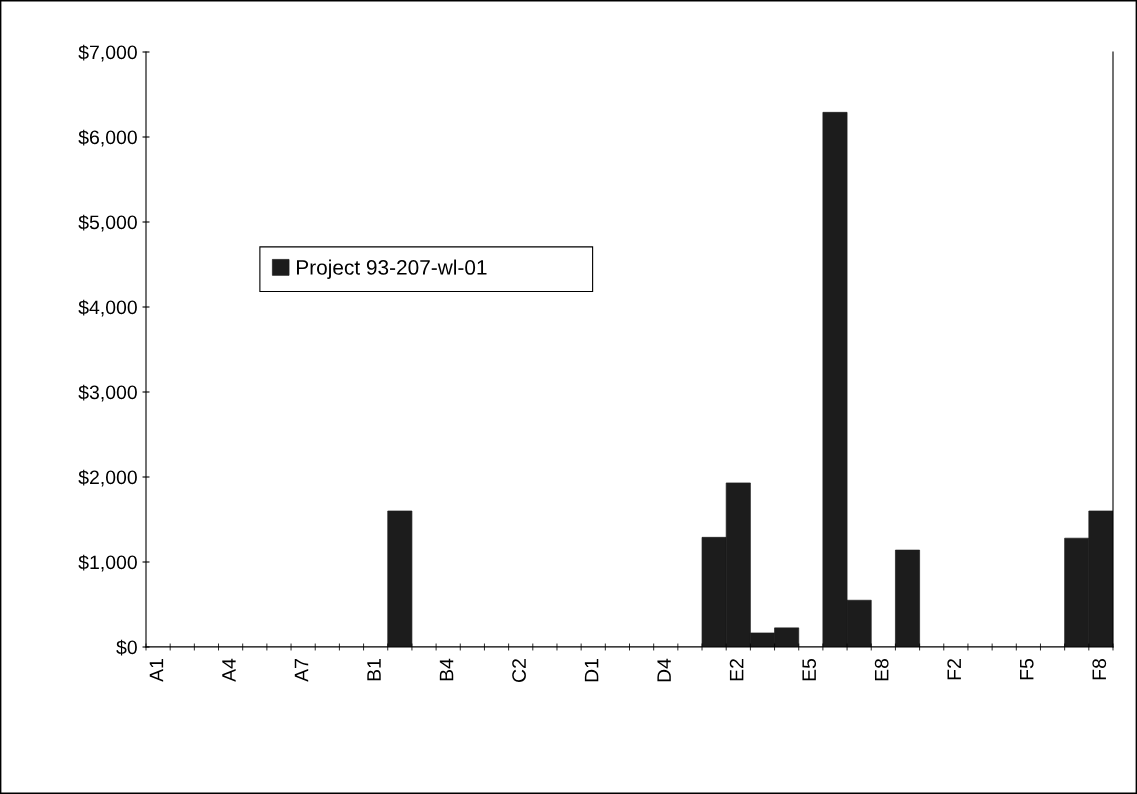 Image resolution: width=1137 pixels, height=794 pixels. I want to click on x-tick-label: F5, so click(1027, 669).